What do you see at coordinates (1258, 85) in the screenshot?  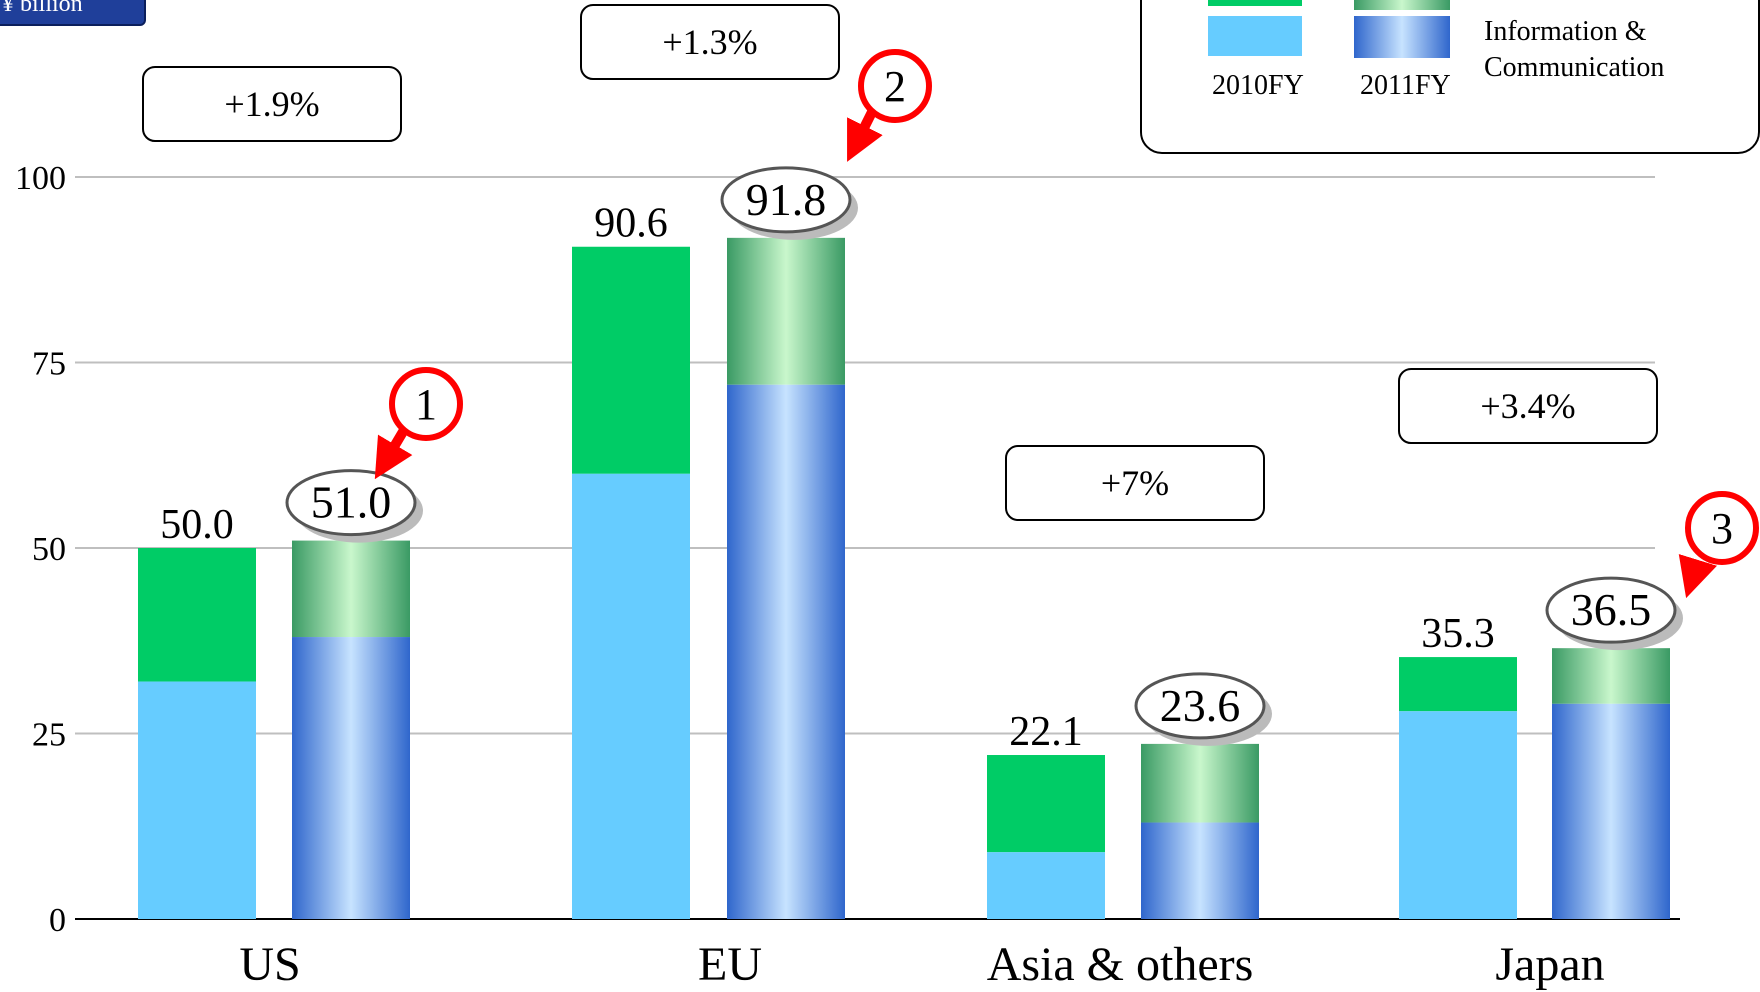 I see `legend-label-2010: 2010FY` at bounding box center [1258, 85].